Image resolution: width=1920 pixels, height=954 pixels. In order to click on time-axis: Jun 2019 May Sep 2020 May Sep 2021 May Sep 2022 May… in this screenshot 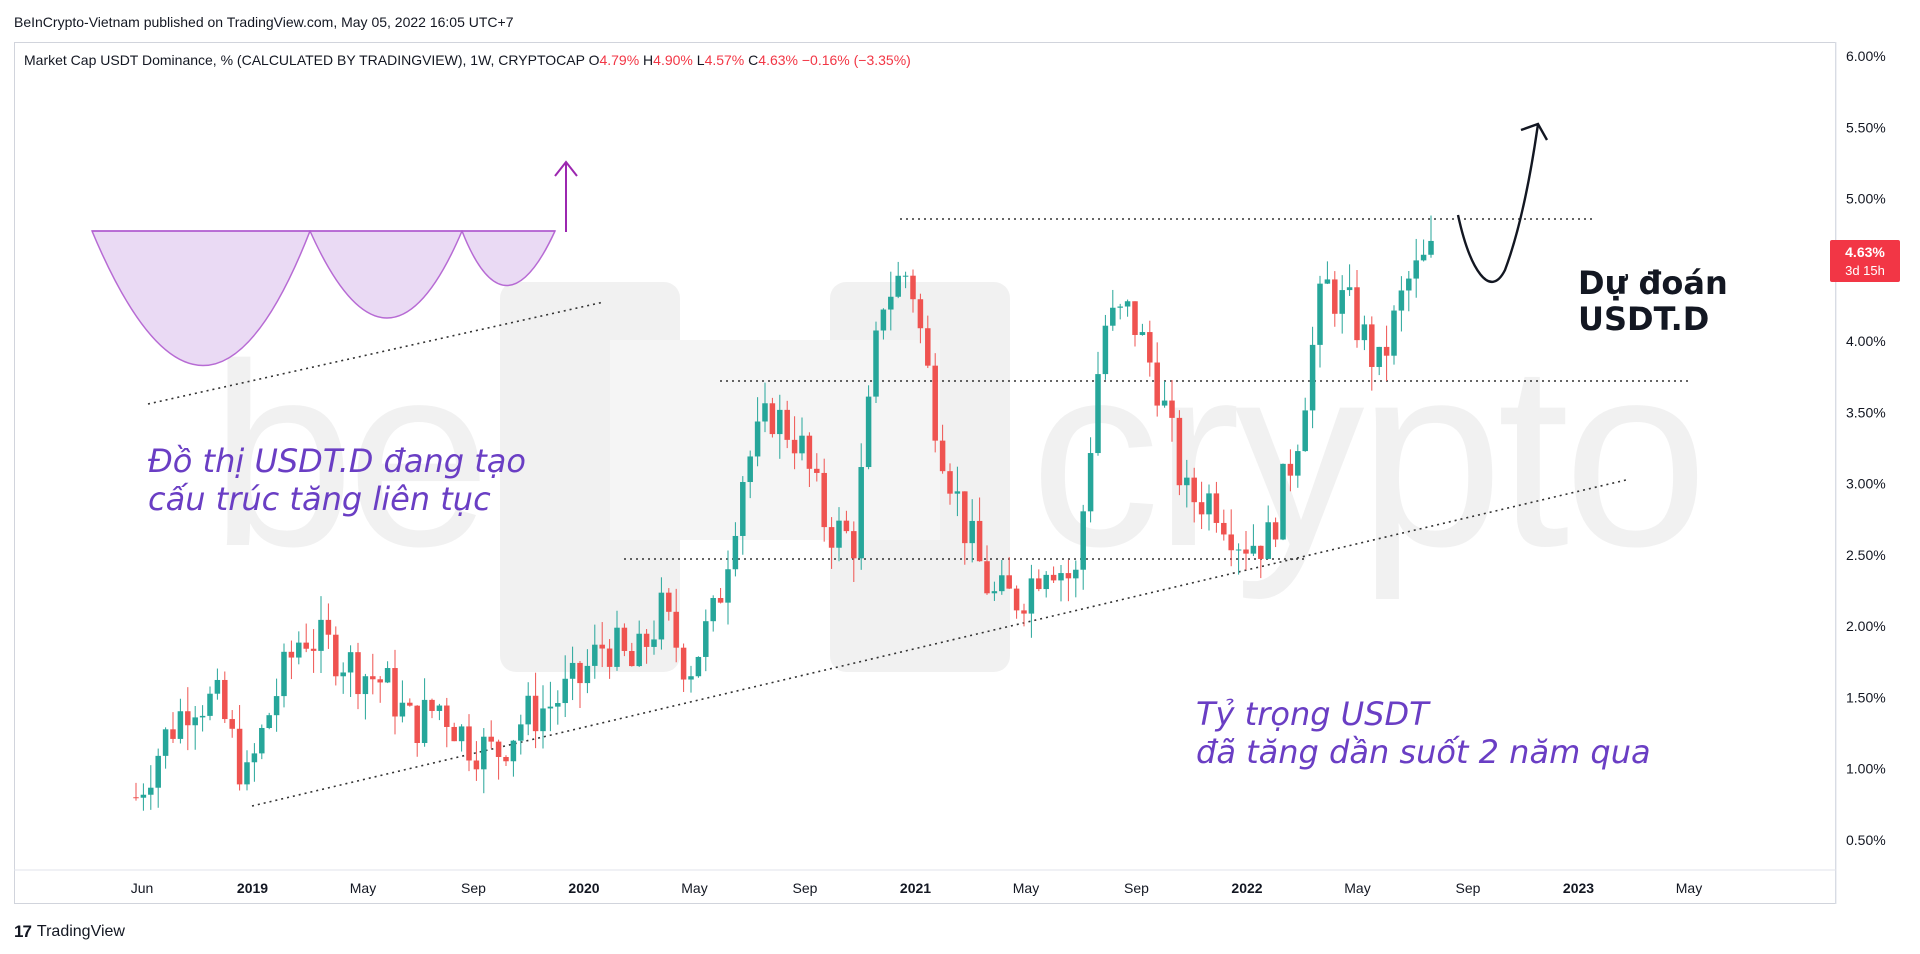, I will do `click(917, 888)`.